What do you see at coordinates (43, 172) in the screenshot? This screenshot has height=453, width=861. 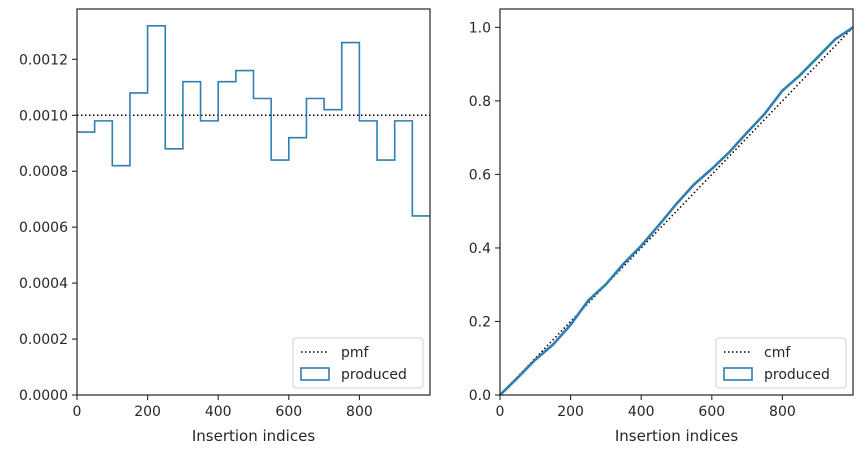 I see `y-tick-label: 0.0008` at bounding box center [43, 172].